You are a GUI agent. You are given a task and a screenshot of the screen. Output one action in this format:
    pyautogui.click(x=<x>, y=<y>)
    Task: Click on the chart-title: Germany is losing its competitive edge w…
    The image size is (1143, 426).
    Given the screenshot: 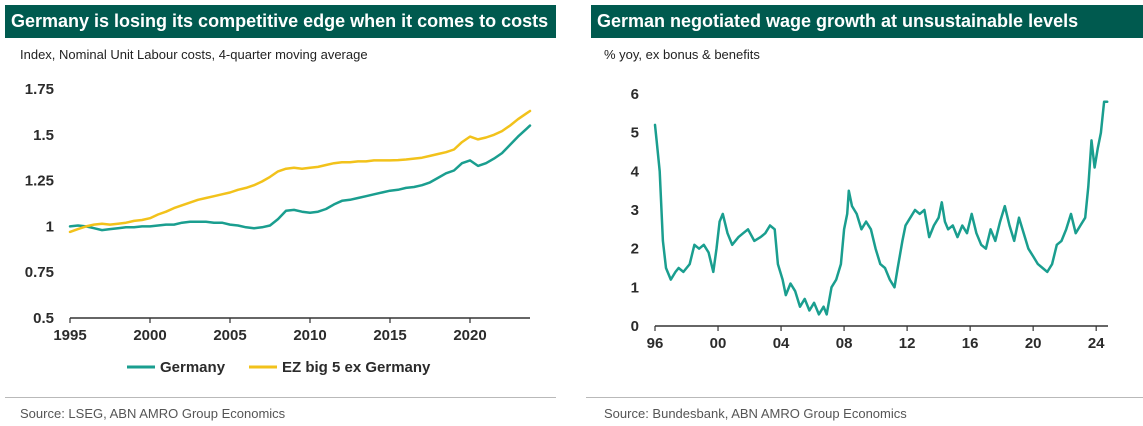 What is the action you would take?
    pyautogui.click(x=280, y=21)
    